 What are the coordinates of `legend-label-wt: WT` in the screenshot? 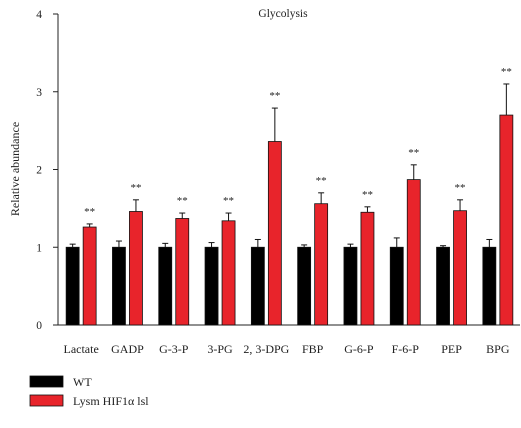 It's located at (82, 382).